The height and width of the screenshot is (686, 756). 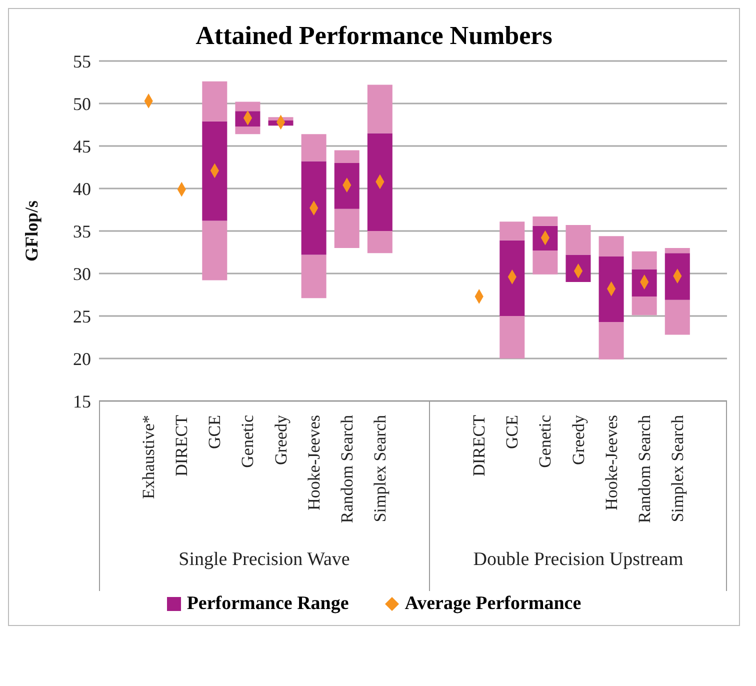 What do you see at coordinates (267, 604) in the screenshot?
I see `legend-label: Performance Range` at bounding box center [267, 604].